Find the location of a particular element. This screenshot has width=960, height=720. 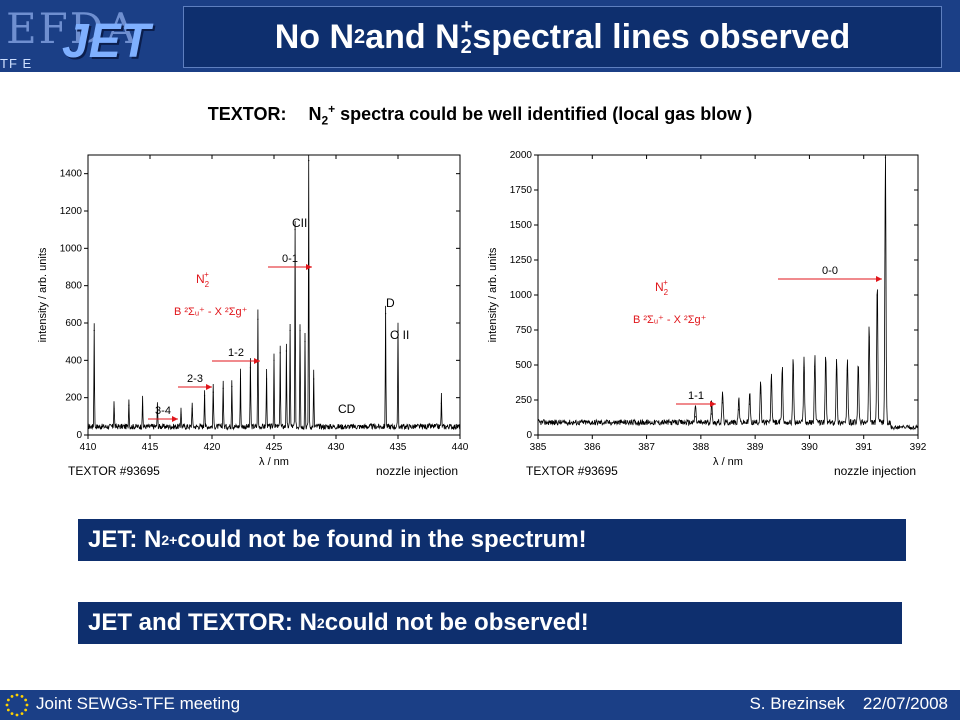

y-tick-label: 1000 is located at coordinates (71, 248).